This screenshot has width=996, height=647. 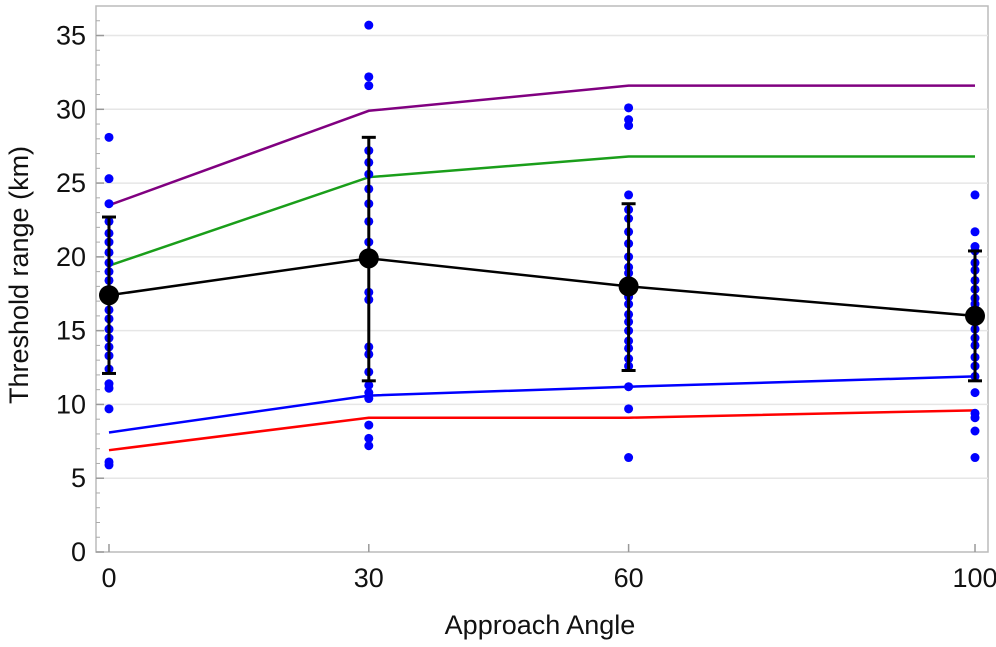 I want to click on y-tick-label: 35, so click(x=71, y=36).